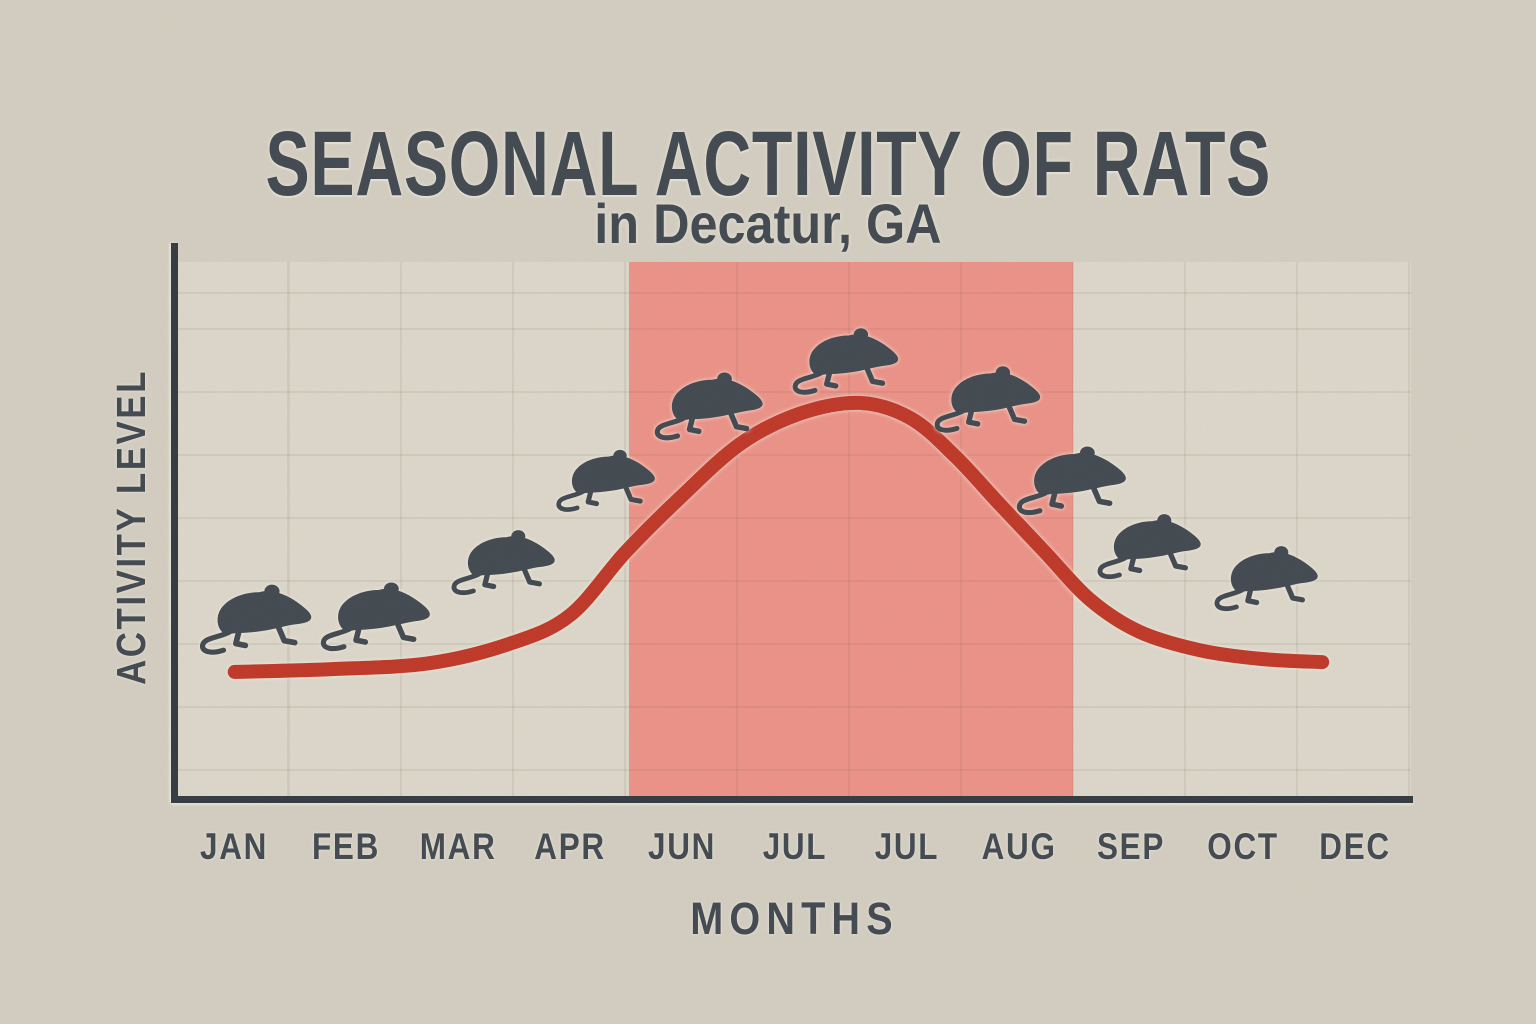 The height and width of the screenshot is (1024, 1536). I want to click on y-axis-line, so click(174, 523).